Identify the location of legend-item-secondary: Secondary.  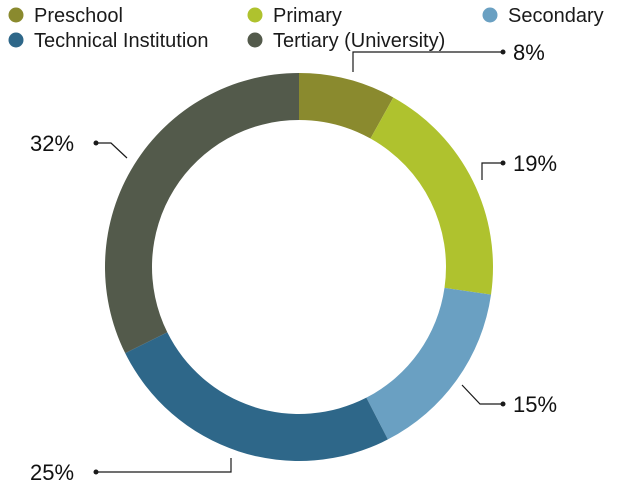
(543, 16).